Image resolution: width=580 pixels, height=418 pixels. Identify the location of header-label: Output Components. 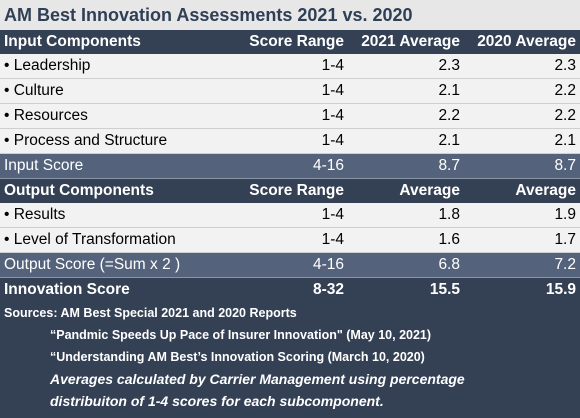
(116, 190).